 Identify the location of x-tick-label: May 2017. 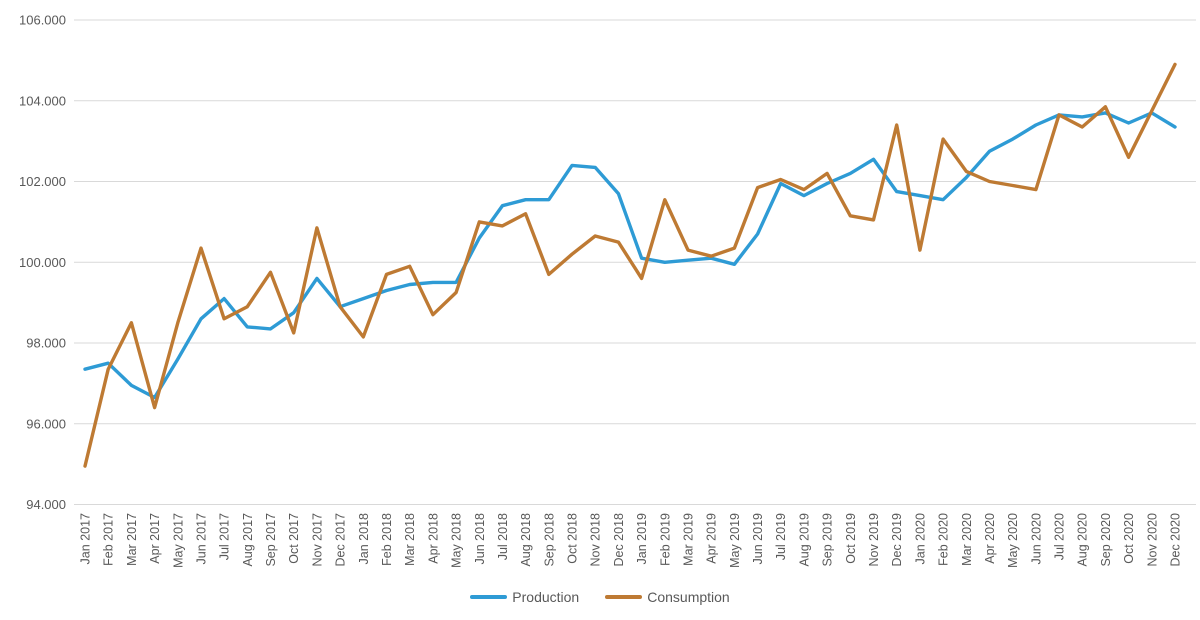
(178, 540).